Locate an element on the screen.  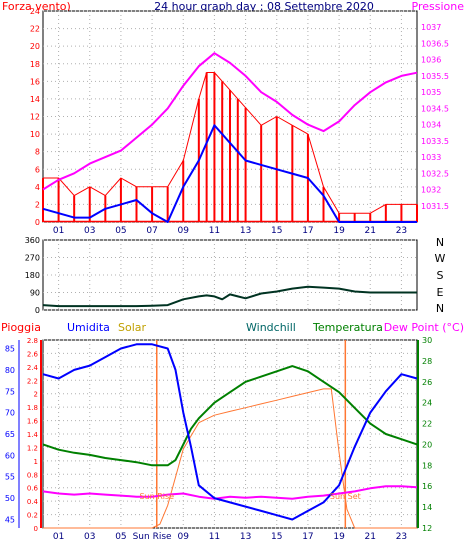
wind-y-tick-label: 4 is located at coordinates (37, 187).